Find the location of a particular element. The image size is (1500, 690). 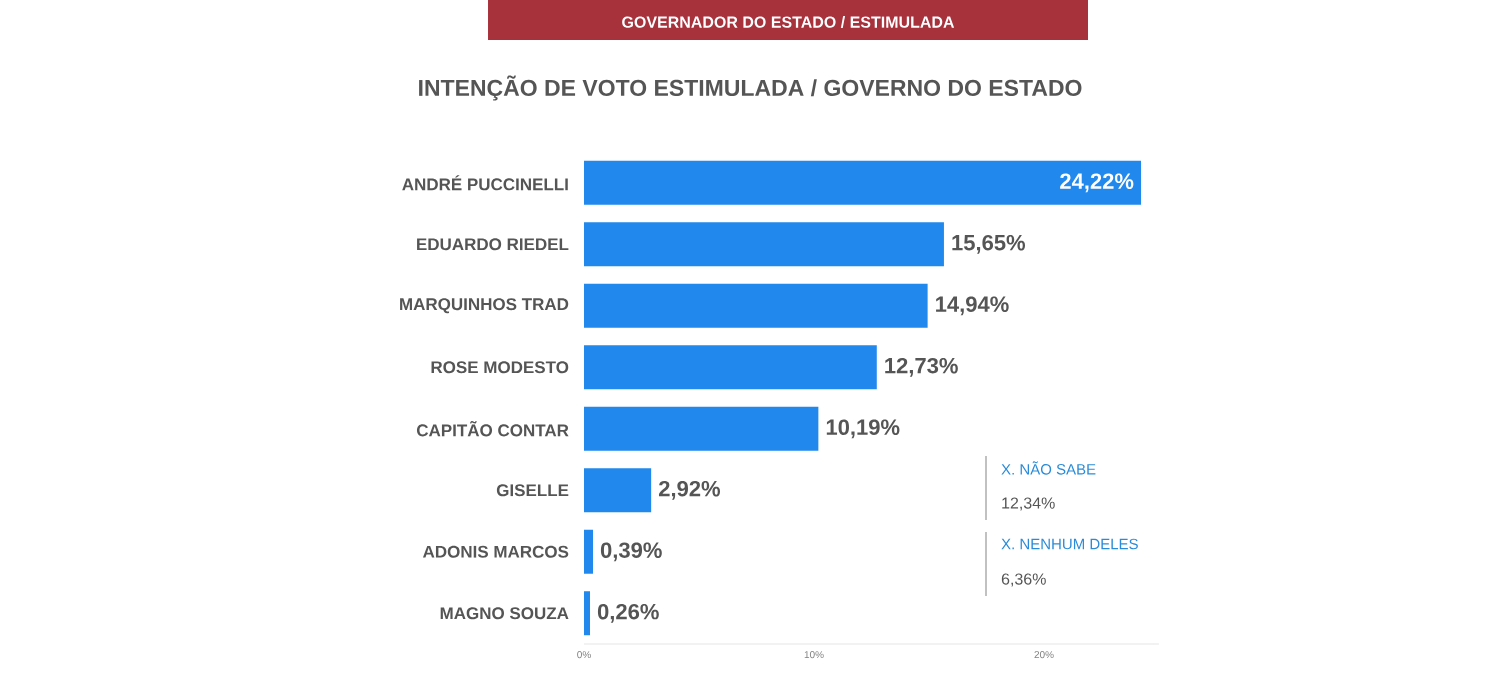

data-label: 2,92% is located at coordinates (689, 490).